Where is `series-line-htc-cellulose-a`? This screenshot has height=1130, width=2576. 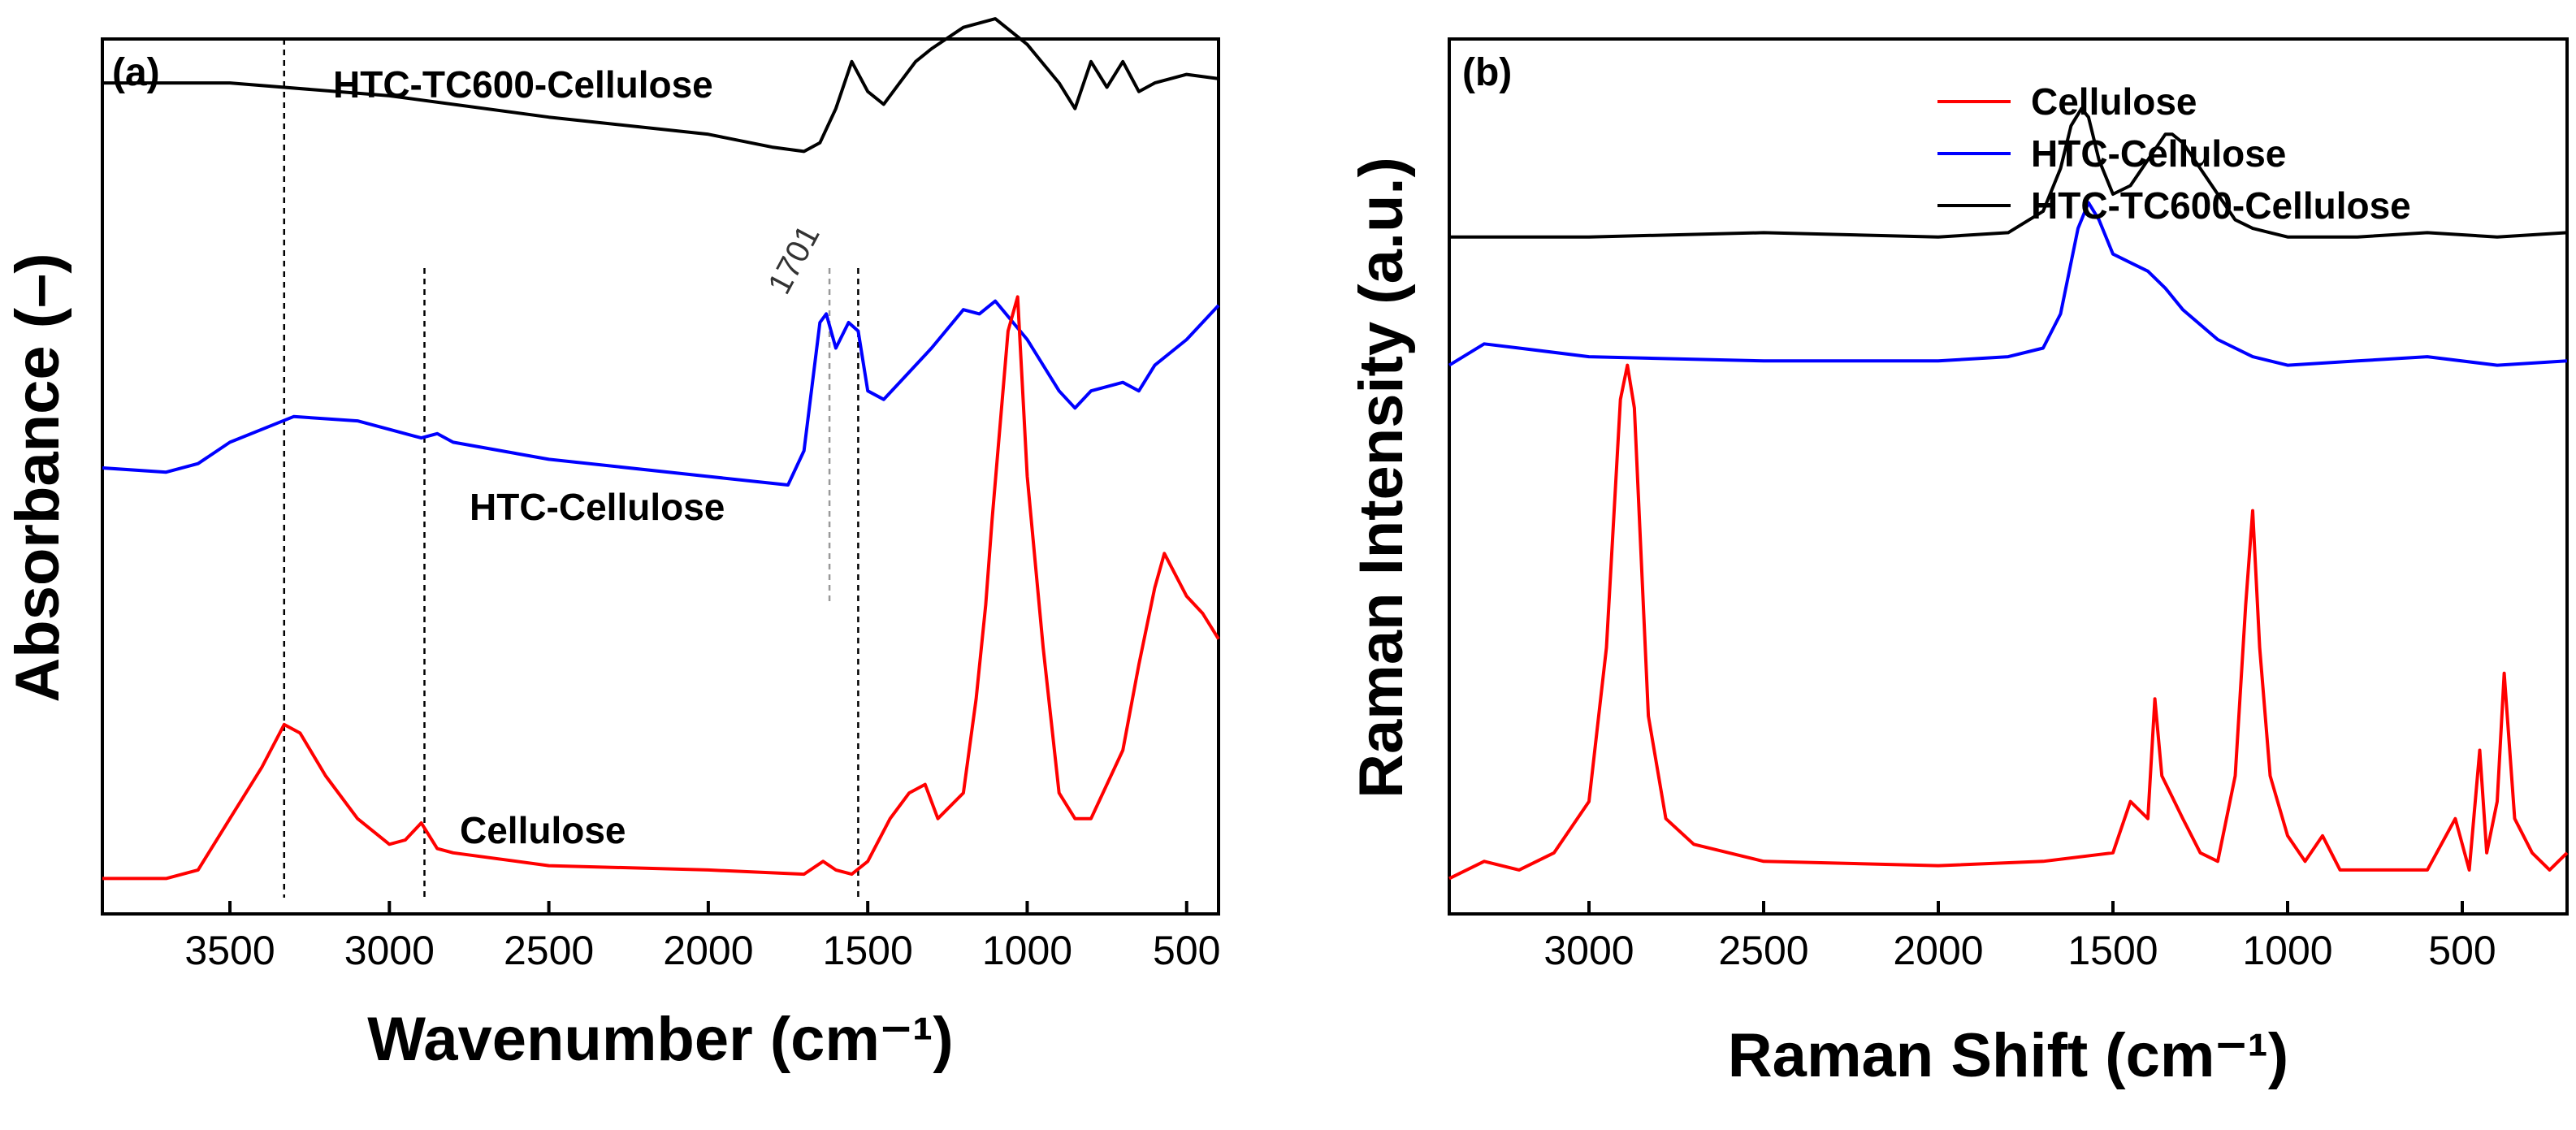 series-line-htc-cellulose-a is located at coordinates (661, 393).